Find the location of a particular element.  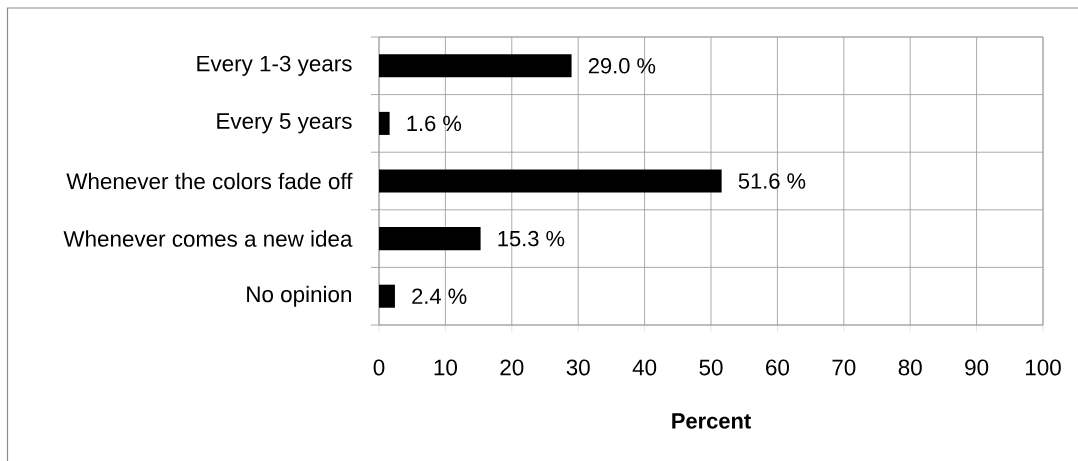

x-tick-label: 100 is located at coordinates (1043, 367).